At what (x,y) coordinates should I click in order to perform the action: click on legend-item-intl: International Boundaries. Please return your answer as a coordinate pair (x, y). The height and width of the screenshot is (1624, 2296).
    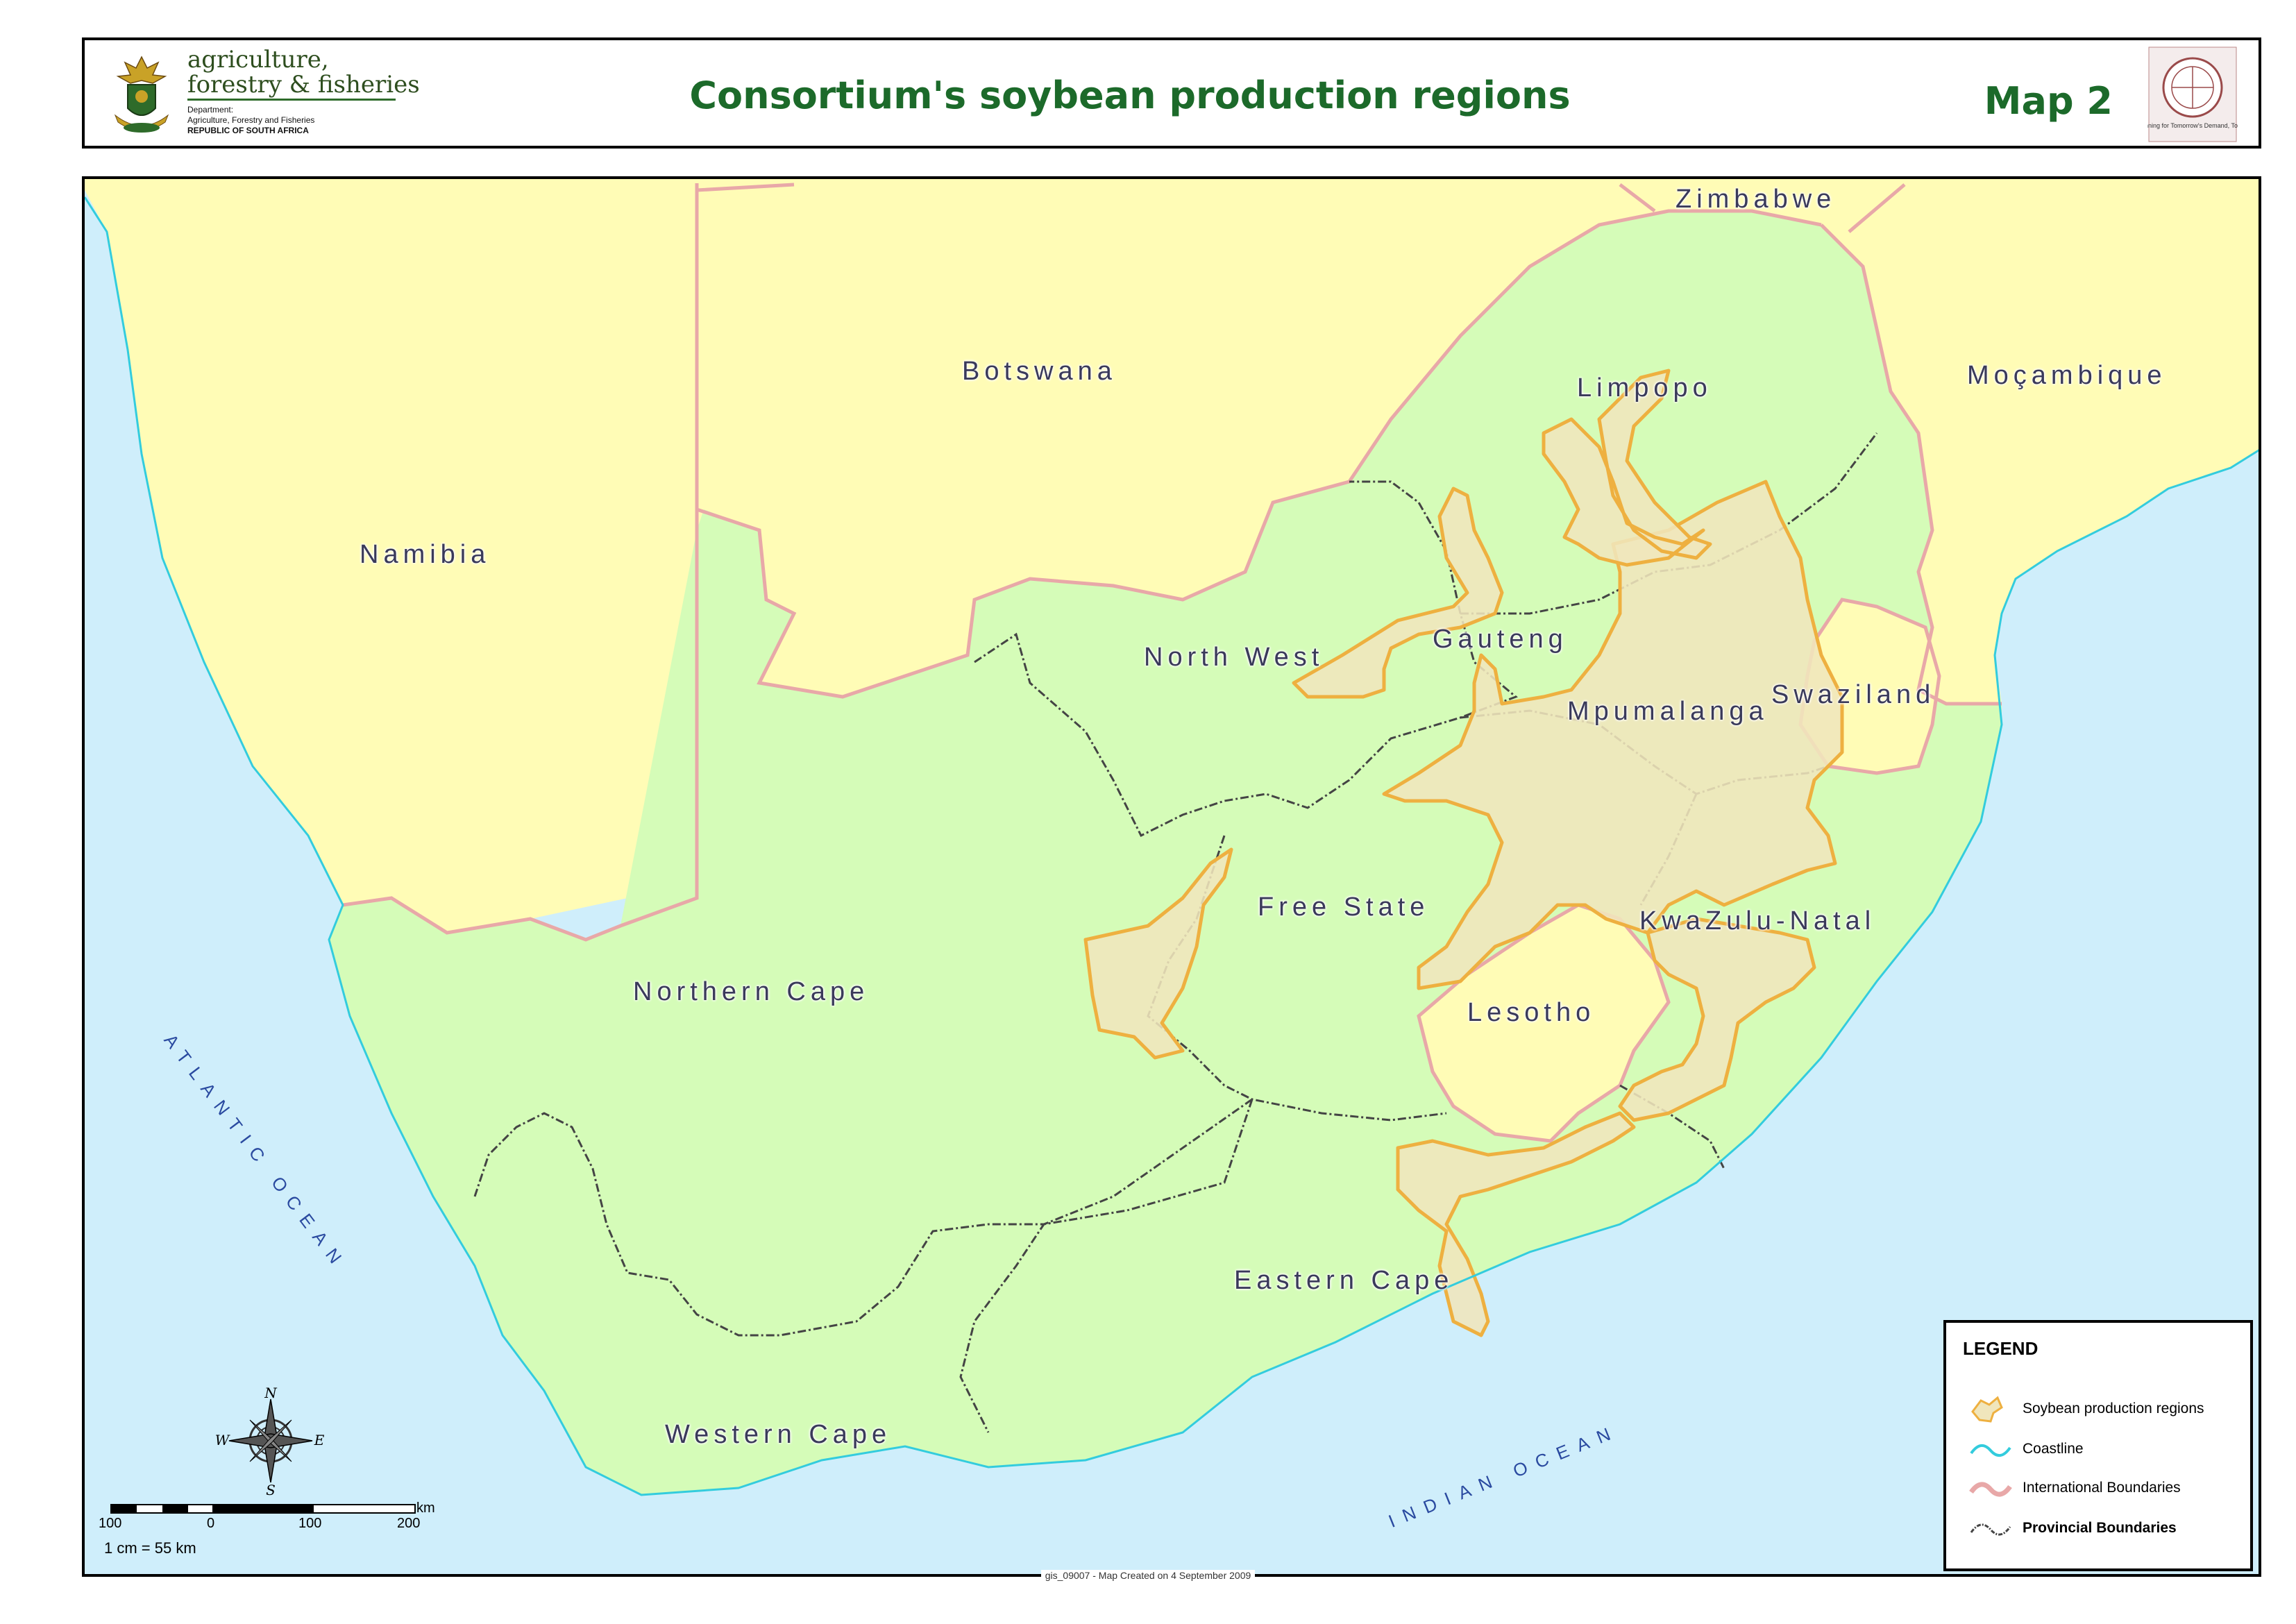
    Looking at the image, I should click on (2105, 1489).